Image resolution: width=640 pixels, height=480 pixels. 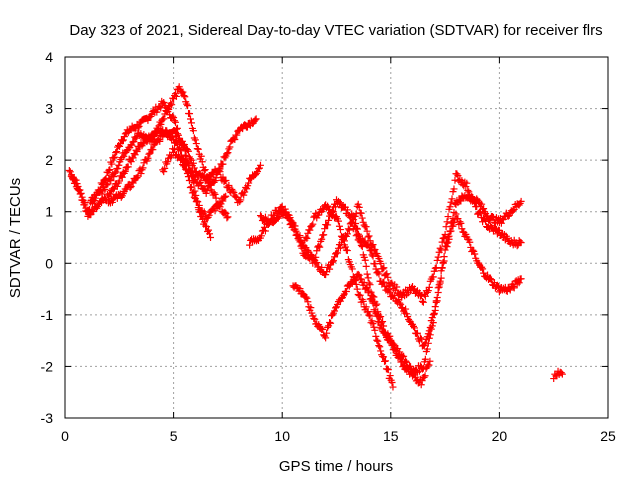 What do you see at coordinates (49, 212) in the screenshot?
I see `y-tick-label: 1` at bounding box center [49, 212].